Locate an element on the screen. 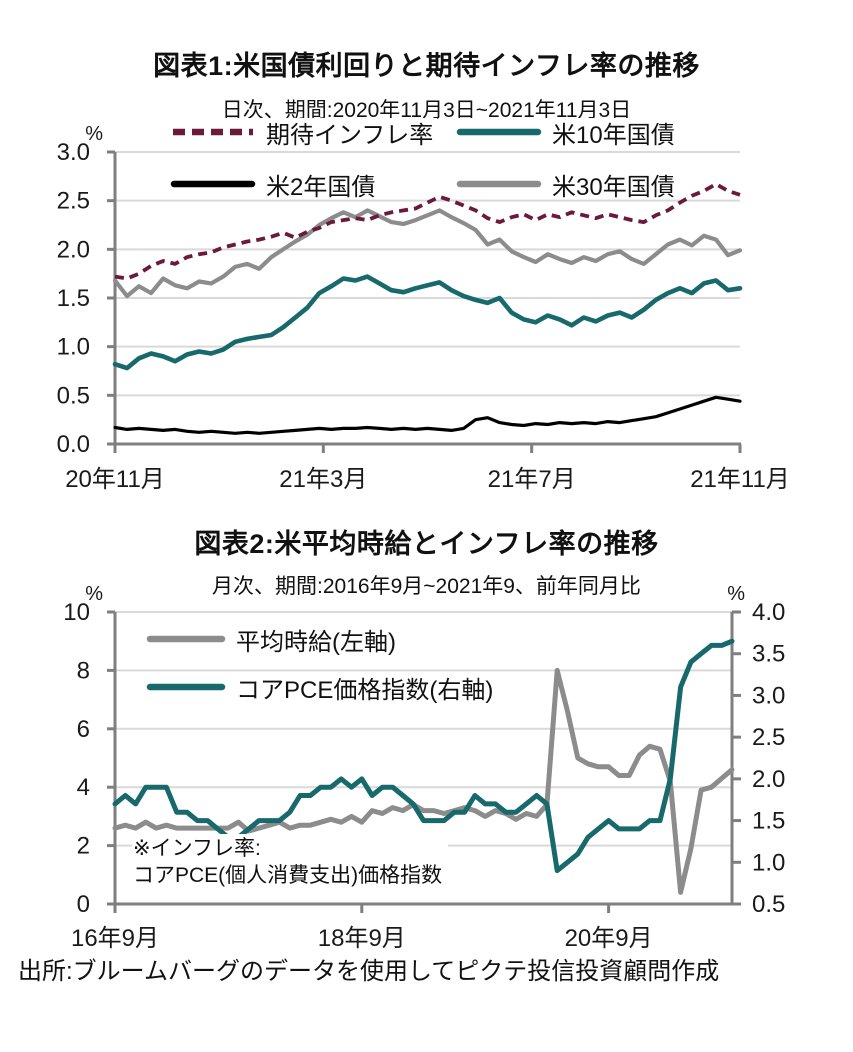 Image resolution: width=853 pixels, height=1052 pixels. dashed-line-swatch-icon is located at coordinates (213, 132).